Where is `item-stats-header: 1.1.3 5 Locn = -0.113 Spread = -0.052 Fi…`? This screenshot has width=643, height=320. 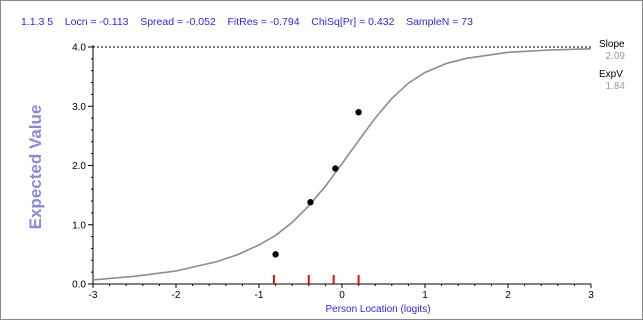 item-stats-header: 1.1.3 5 Locn = -0.113 Spread = -0.052 Fi… is located at coordinates (247, 22).